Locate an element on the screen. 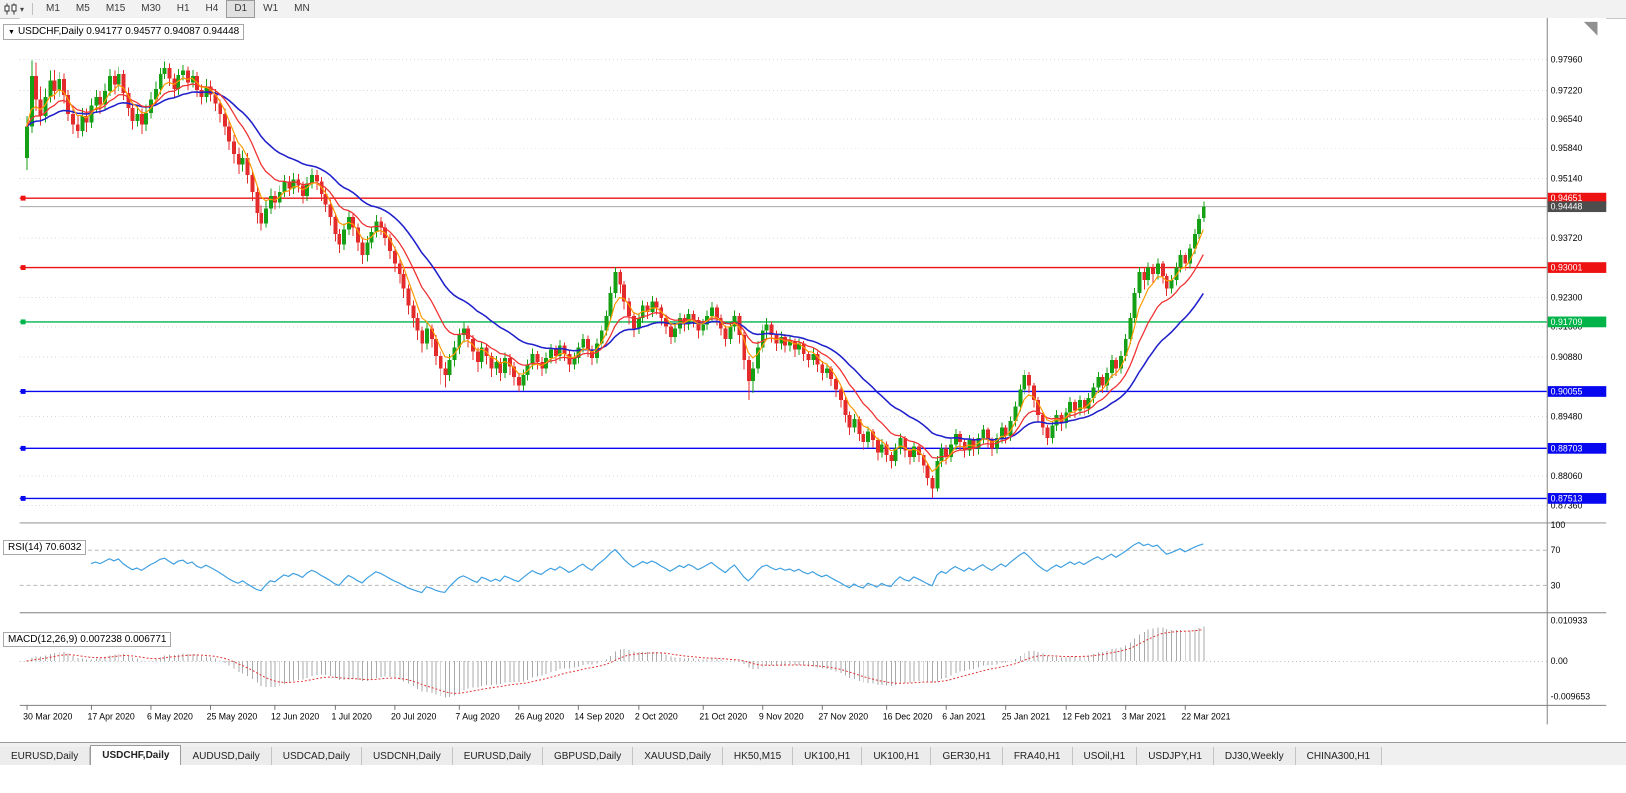 This screenshot has width=1626, height=793. timeframe-button-m15: M15 is located at coordinates (115, 8).